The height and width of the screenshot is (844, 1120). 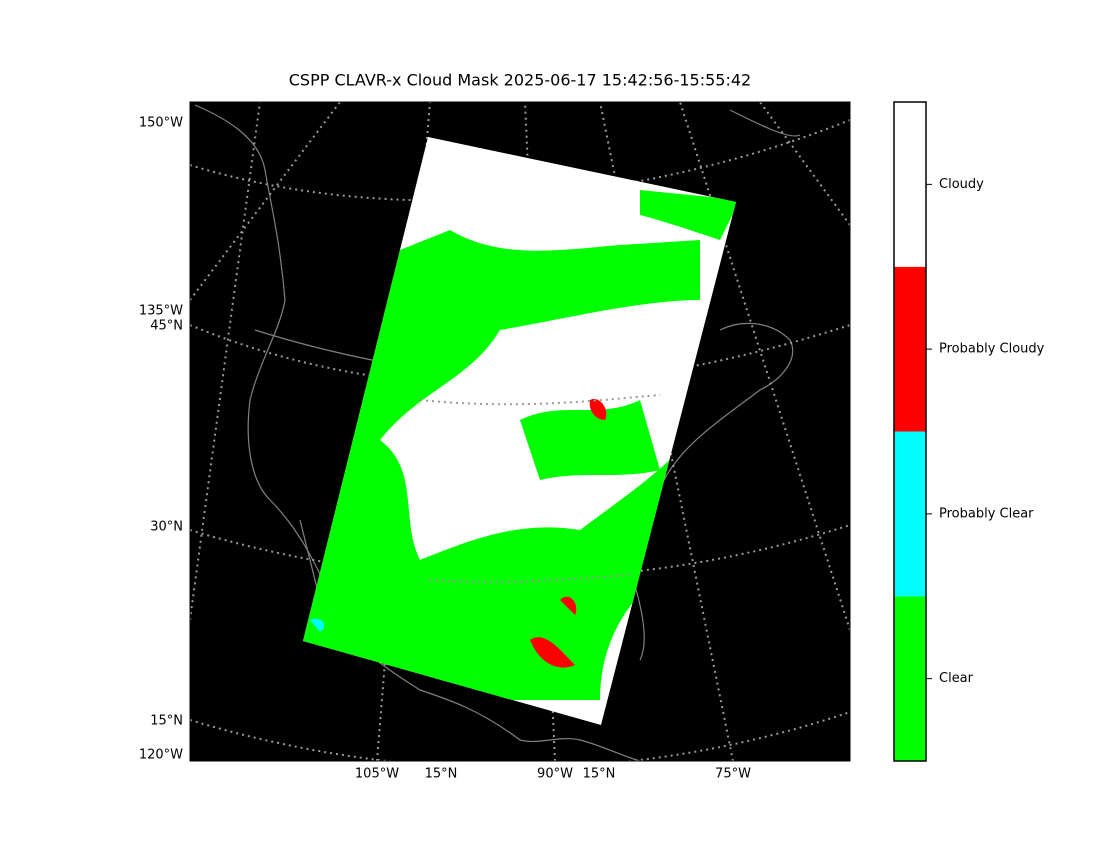 I want to click on lat-label: 30°N, so click(x=166, y=527).